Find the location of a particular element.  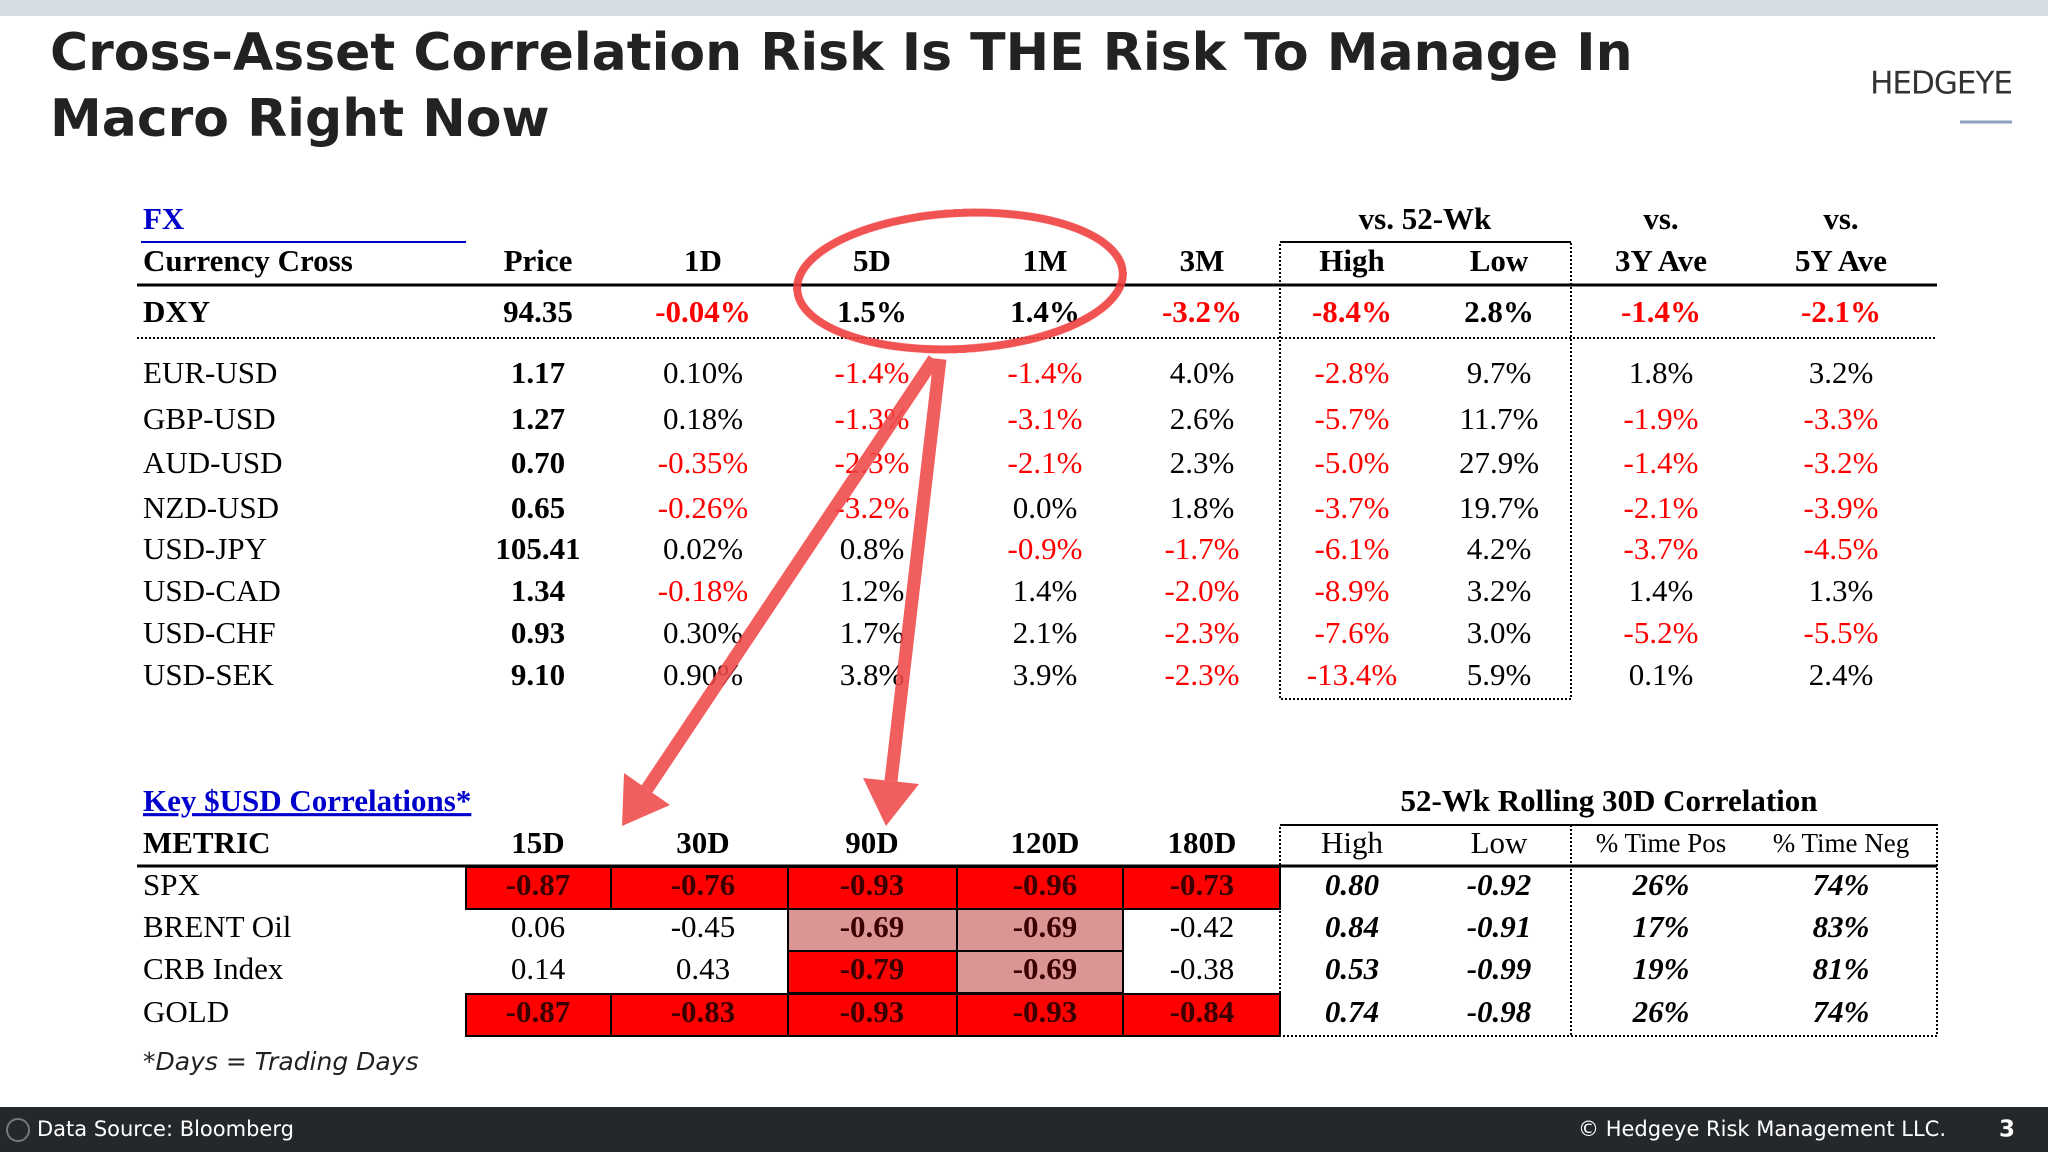

cell: -2.1% is located at coordinates (1045, 462).